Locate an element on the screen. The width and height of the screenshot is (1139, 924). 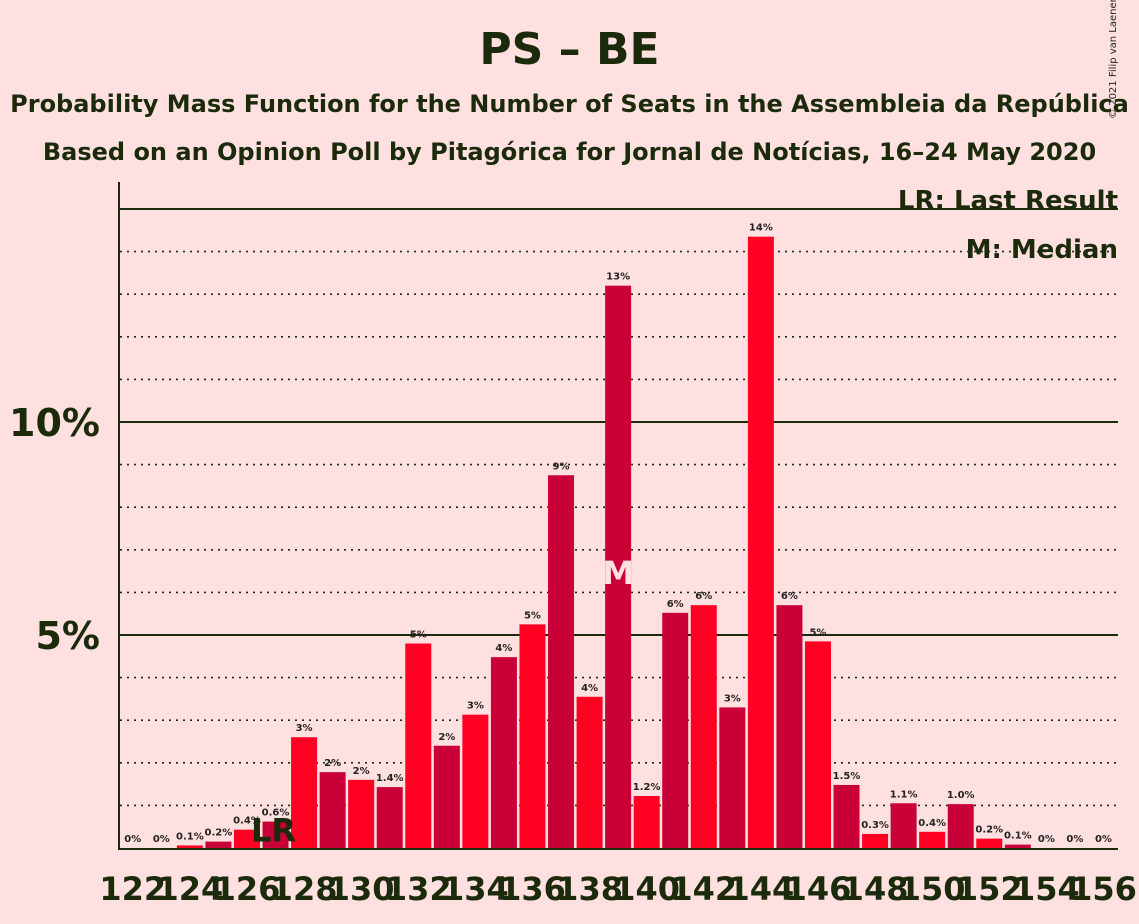
data-label-125: 0.2% is located at coordinates (219, 833).